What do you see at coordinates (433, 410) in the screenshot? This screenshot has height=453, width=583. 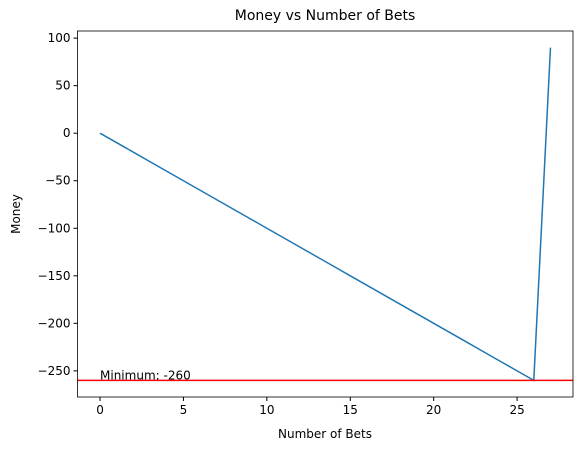 I see `x-tick-label: 20` at bounding box center [433, 410].